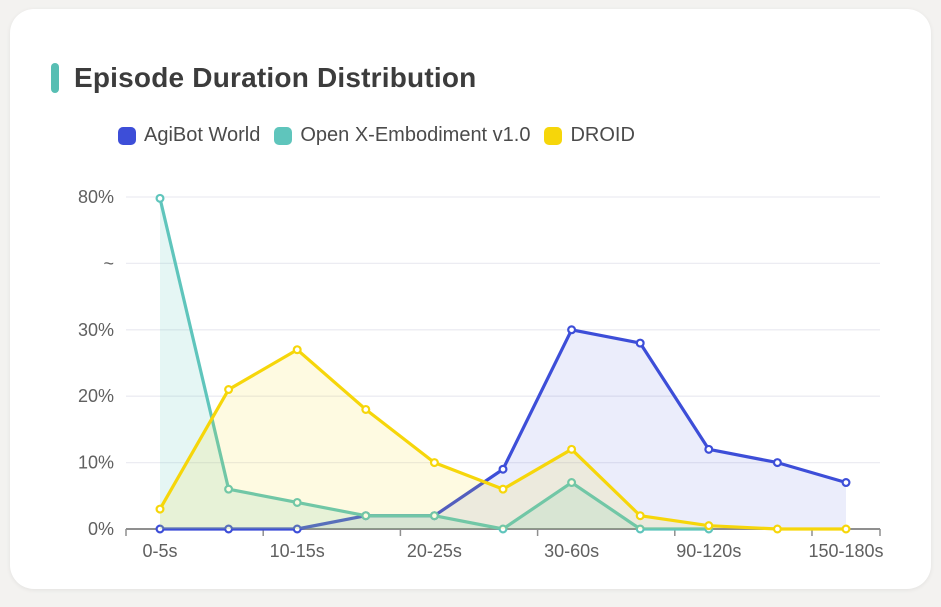 The height and width of the screenshot is (607, 941). Describe the element at coordinates (101, 529) in the screenshot. I see `svg-text: 0%` at that location.